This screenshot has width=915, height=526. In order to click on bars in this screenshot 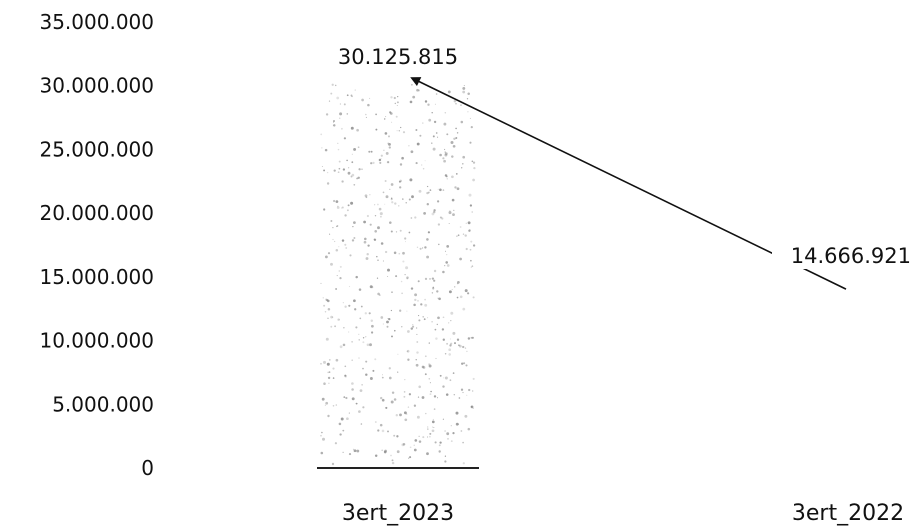, I will do `click(398, 275)`.